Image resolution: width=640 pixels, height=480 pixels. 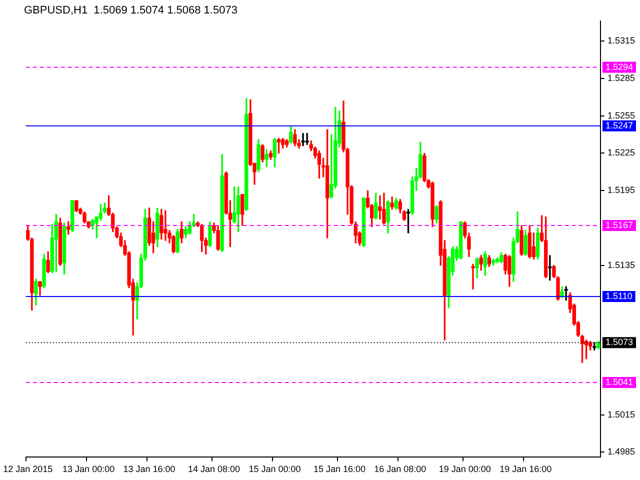 I want to click on ref-line-label: 1.5167, so click(x=619, y=225).